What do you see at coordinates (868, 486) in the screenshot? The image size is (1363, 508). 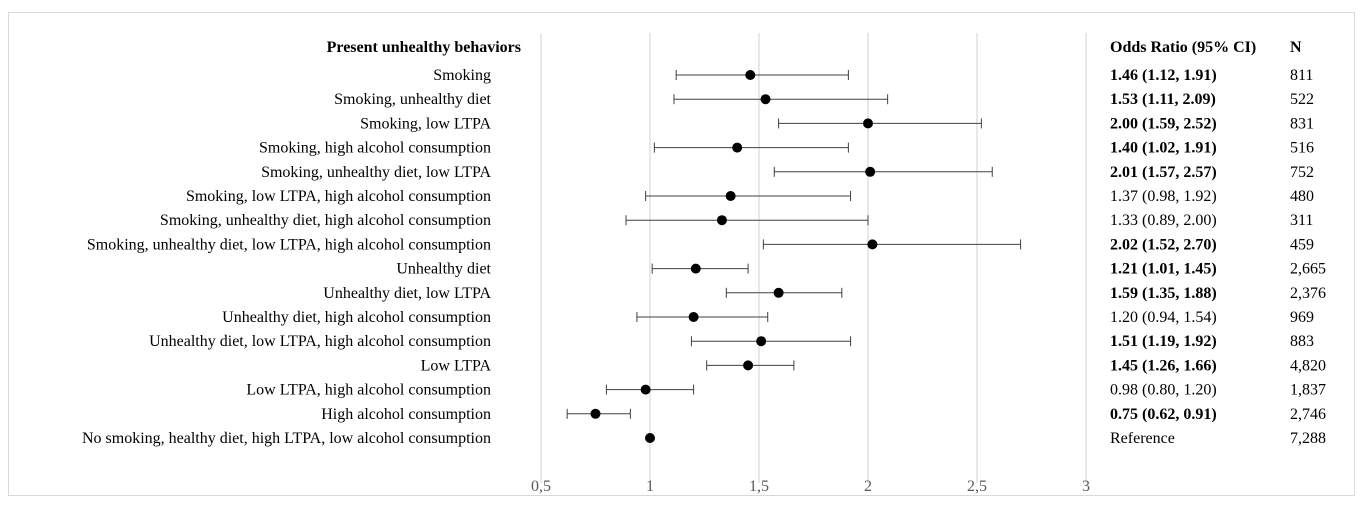 I see `x-tick-label: 2` at bounding box center [868, 486].